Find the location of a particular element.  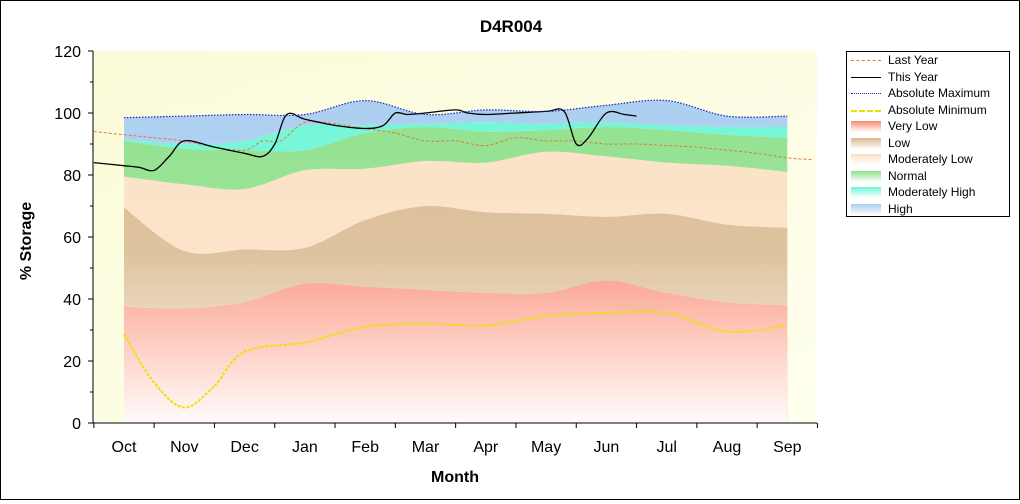

legend-label: Very Low is located at coordinates (913, 126).